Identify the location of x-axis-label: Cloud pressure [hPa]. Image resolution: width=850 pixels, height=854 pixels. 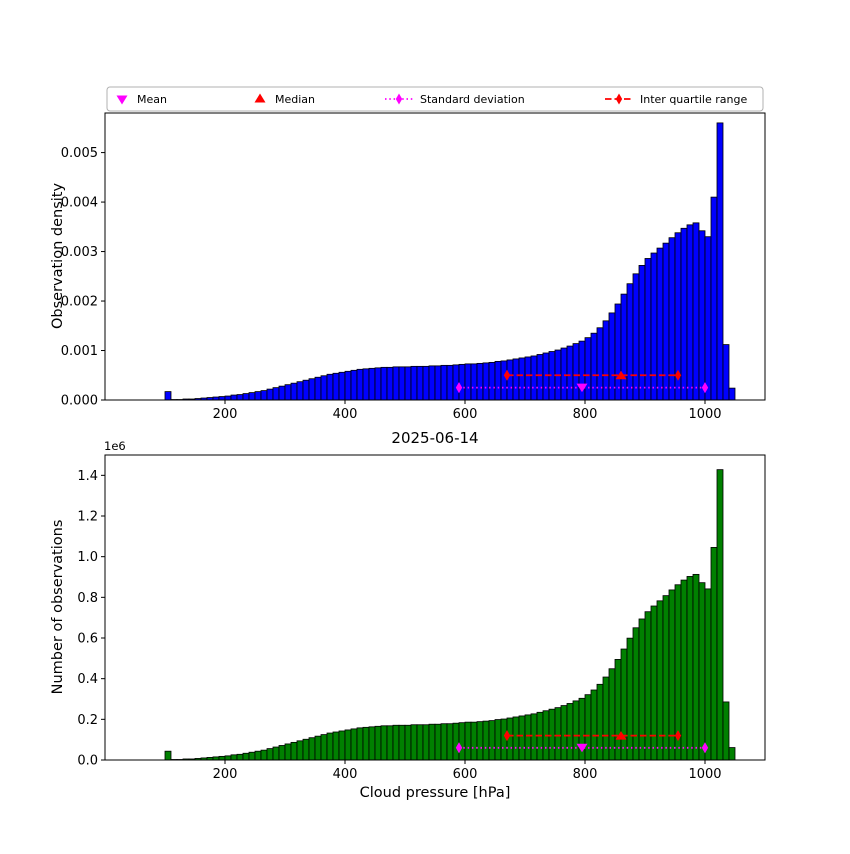
(435, 793).